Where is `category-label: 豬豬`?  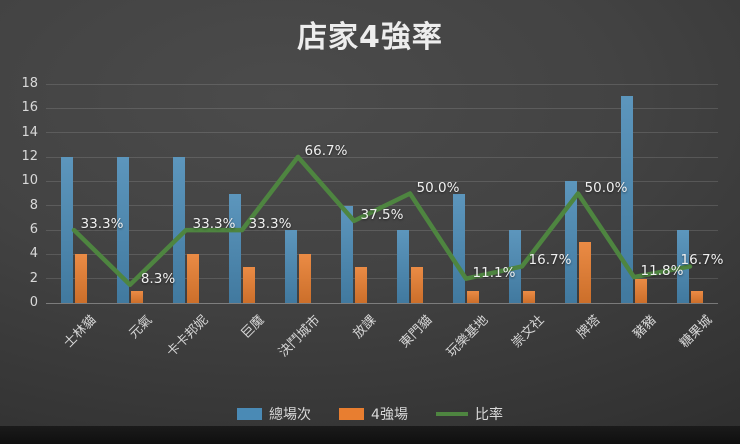 category-label: 豬豬 is located at coordinates (645, 327).